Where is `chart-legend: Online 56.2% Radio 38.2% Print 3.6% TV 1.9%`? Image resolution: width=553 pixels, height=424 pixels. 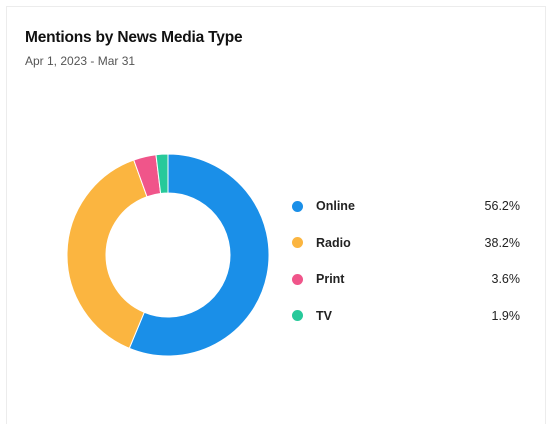 chart-legend: Online 56.2% Radio 38.2% Print 3.6% TV 1.9% is located at coordinates (412, 261).